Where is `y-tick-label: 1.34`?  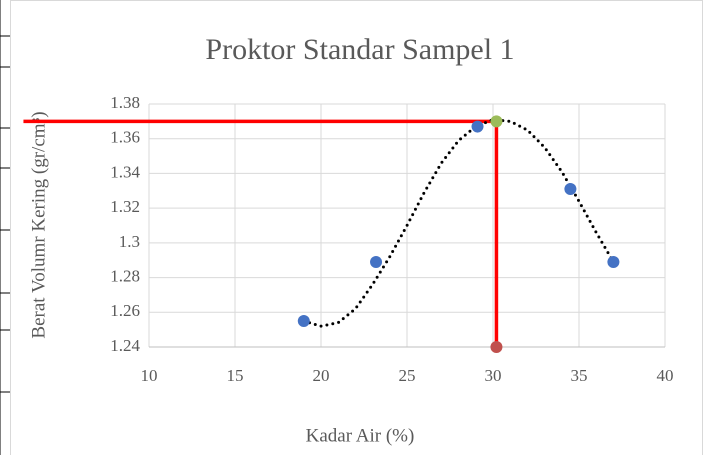 y-tick-label: 1.34 is located at coordinates (125, 171).